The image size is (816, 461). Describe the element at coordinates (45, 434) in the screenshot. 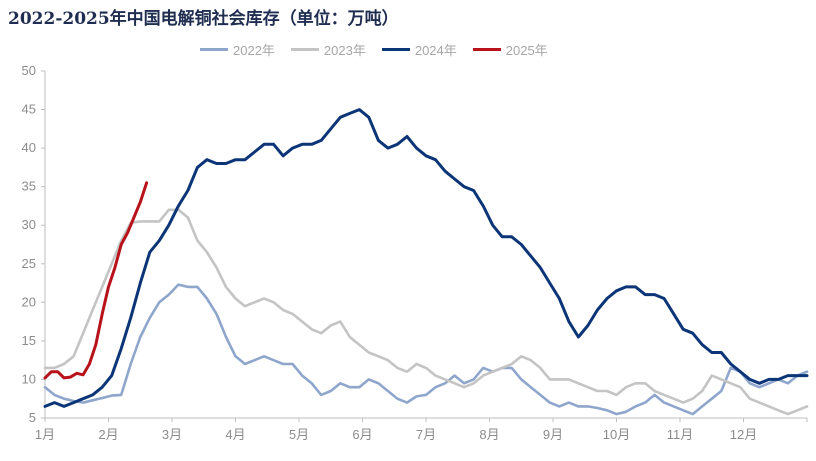

I see `x-tick-label-1: 1月` at that location.